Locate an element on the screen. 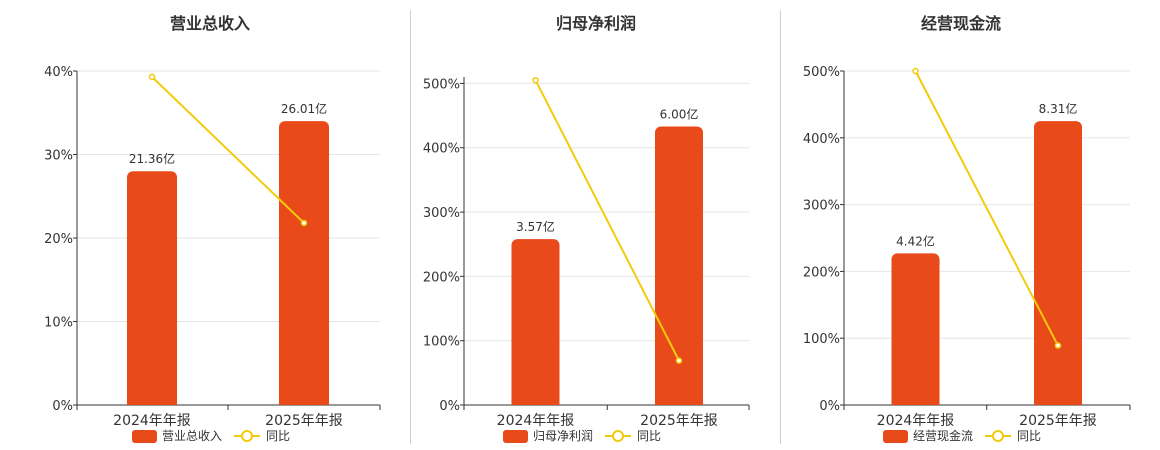 The width and height of the screenshot is (1160, 450). y-tick-label: 40% is located at coordinates (58, 72).